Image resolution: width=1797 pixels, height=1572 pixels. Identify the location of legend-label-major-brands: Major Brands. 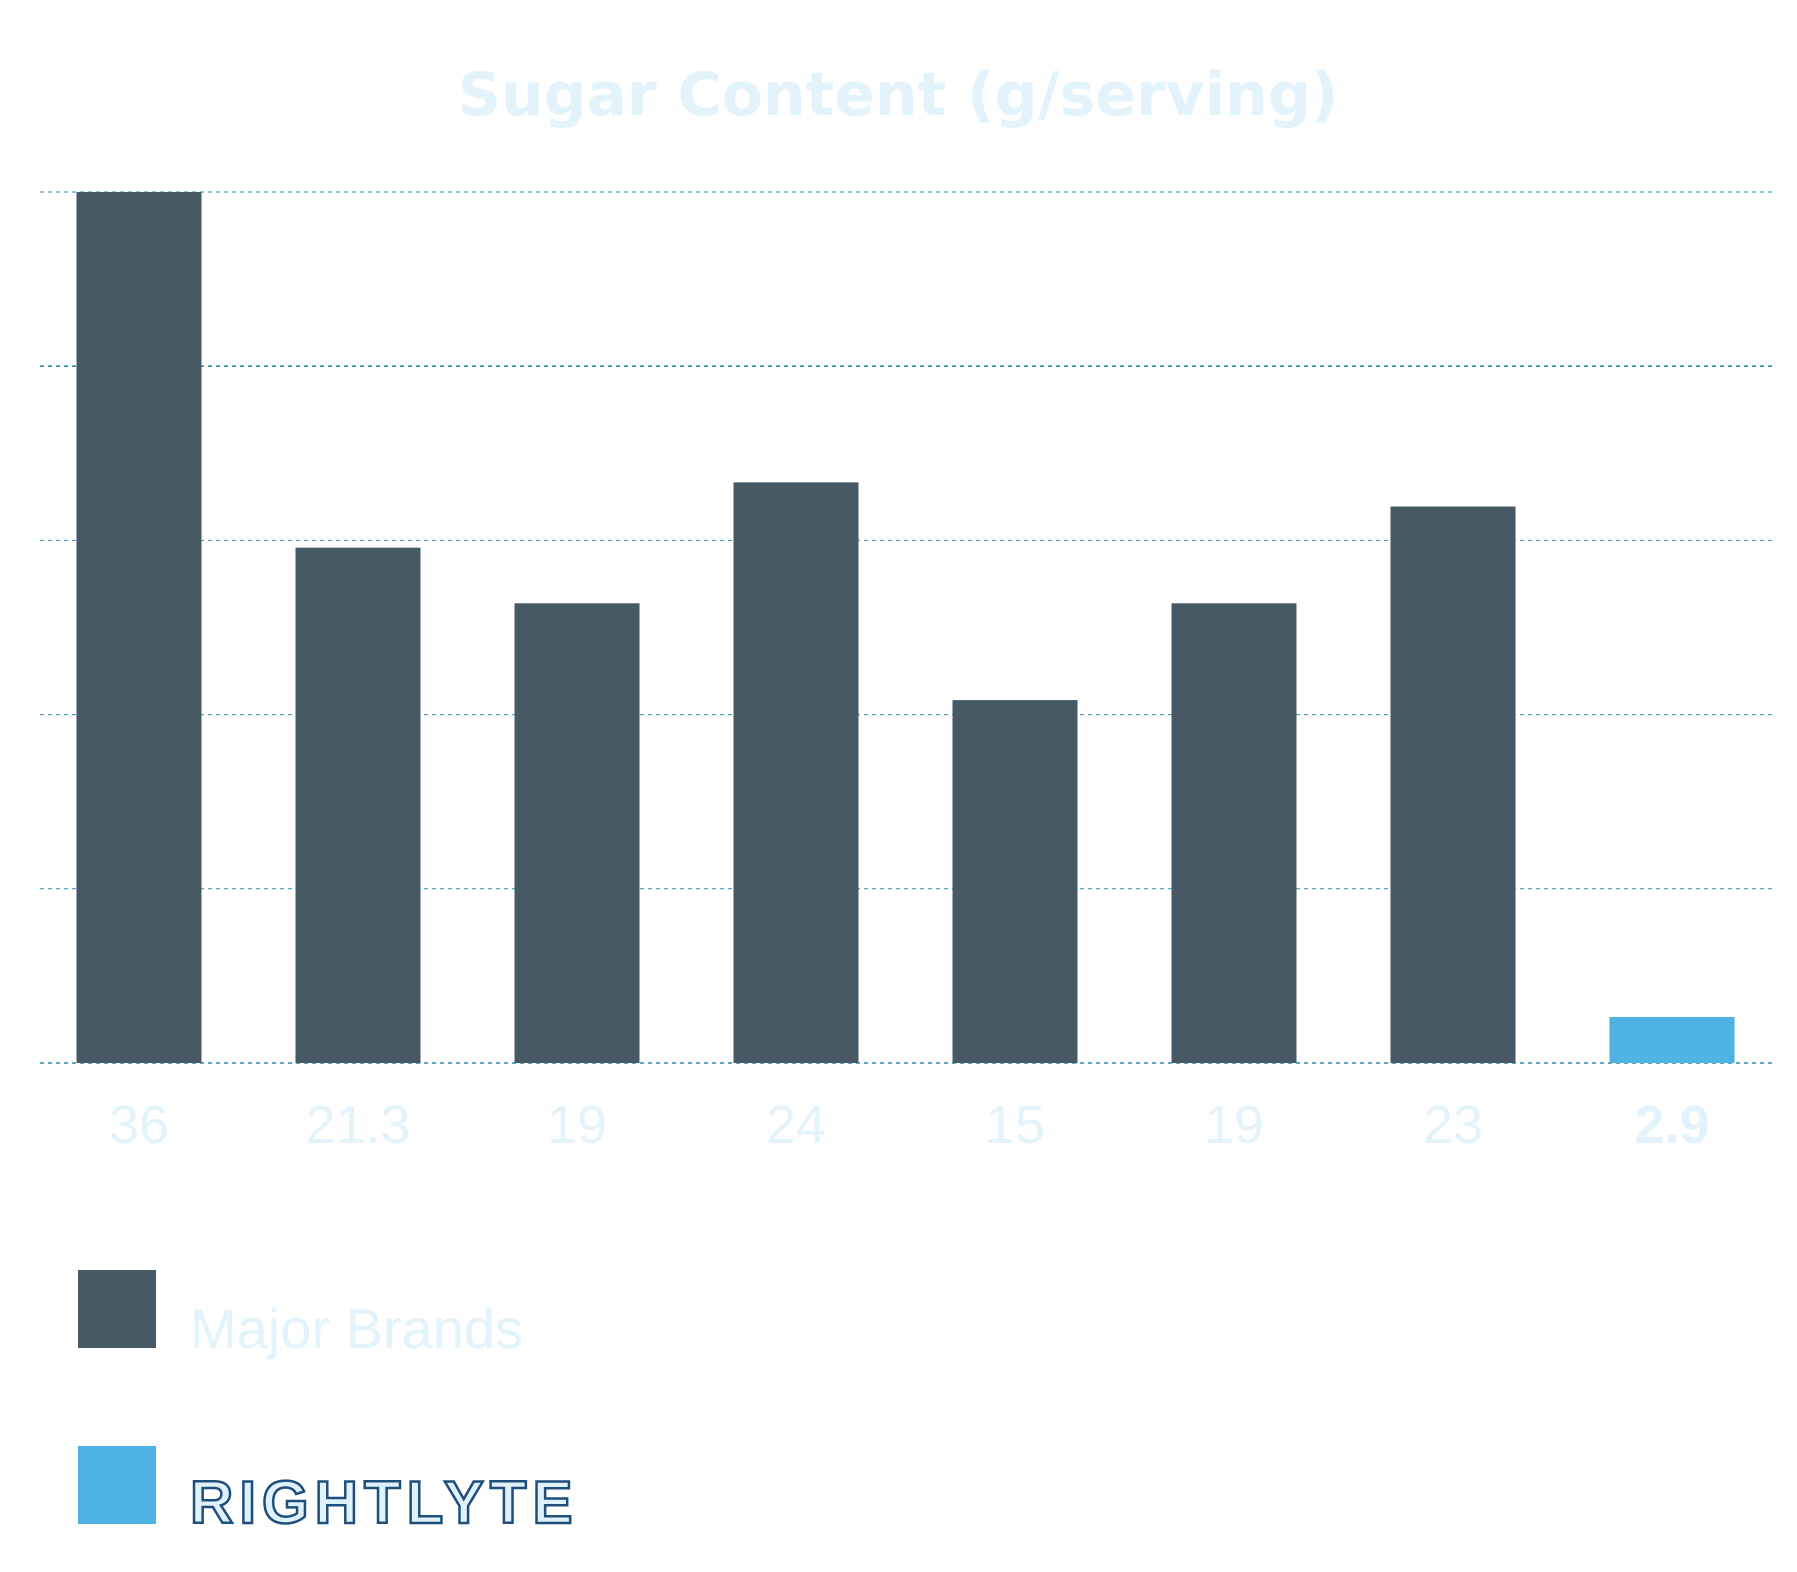
(356, 1328).